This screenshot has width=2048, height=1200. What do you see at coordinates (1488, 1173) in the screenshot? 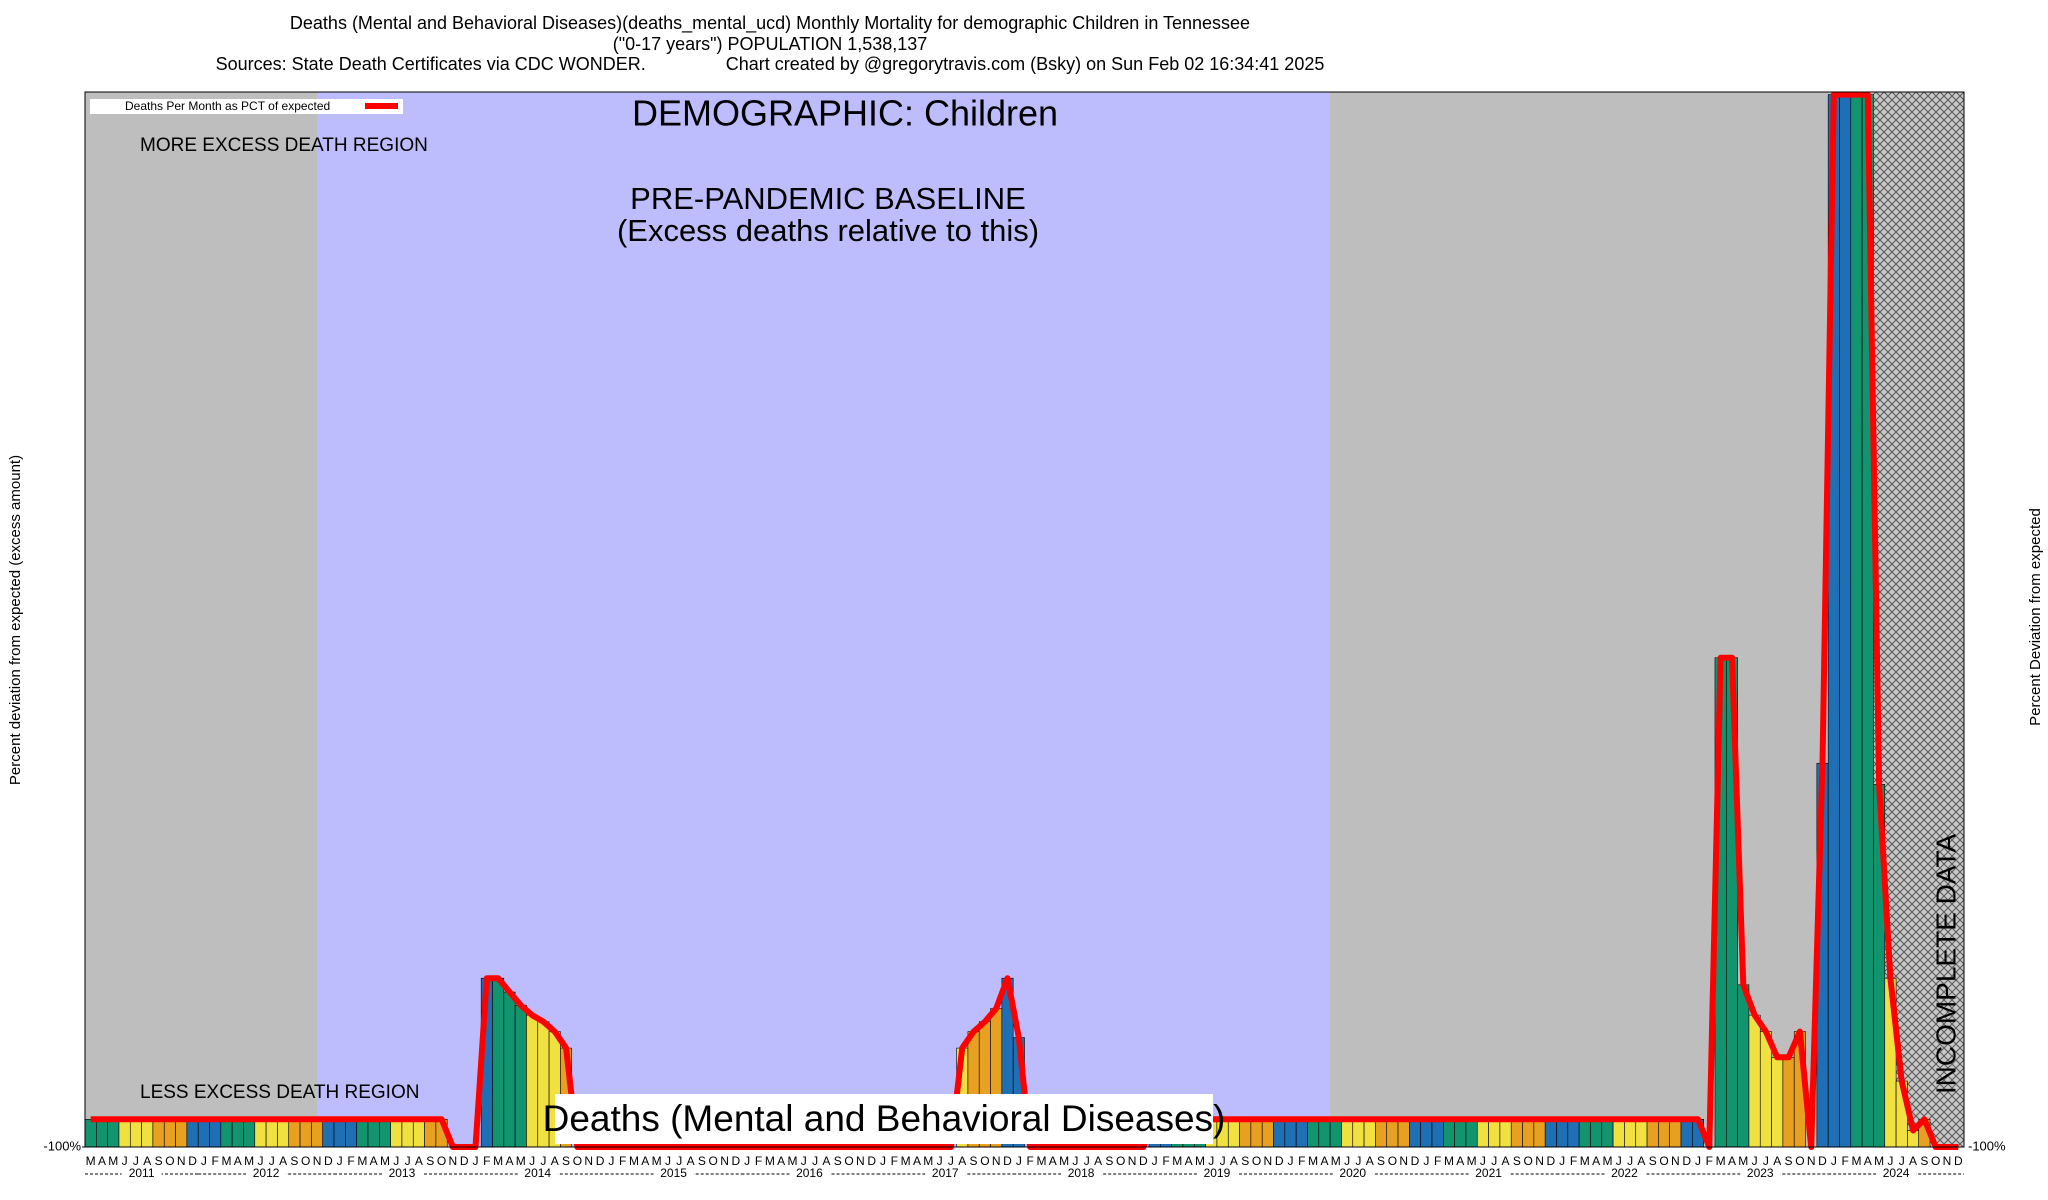
I see `year-label: 2021` at bounding box center [1488, 1173].